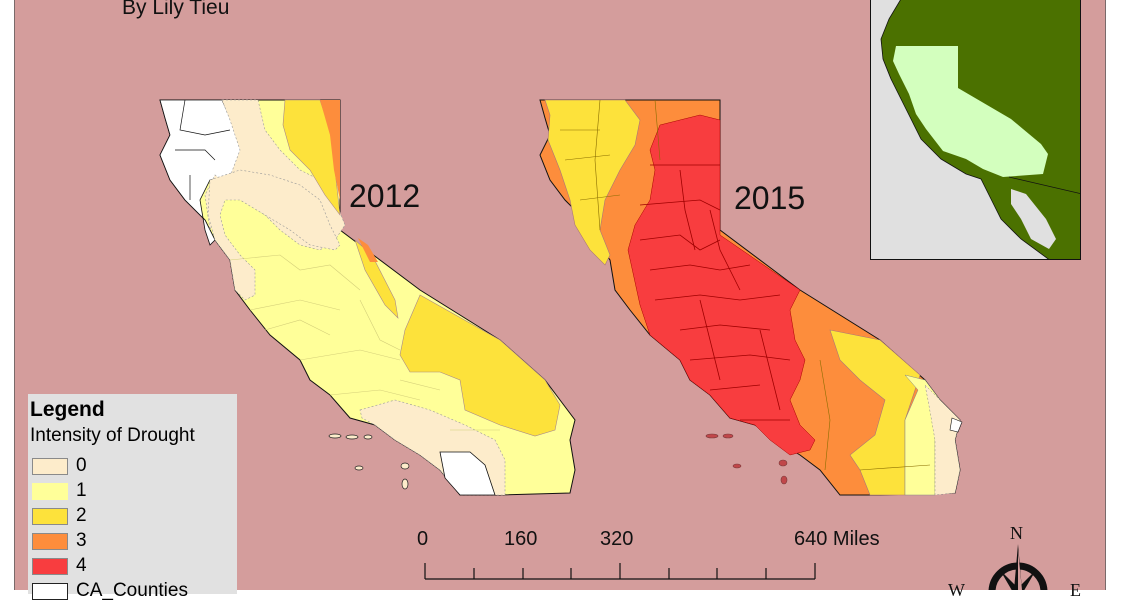 Image resolution: width=1123 pixels, height=602 pixels. I want to click on legend-item-2: 2, so click(59, 515).